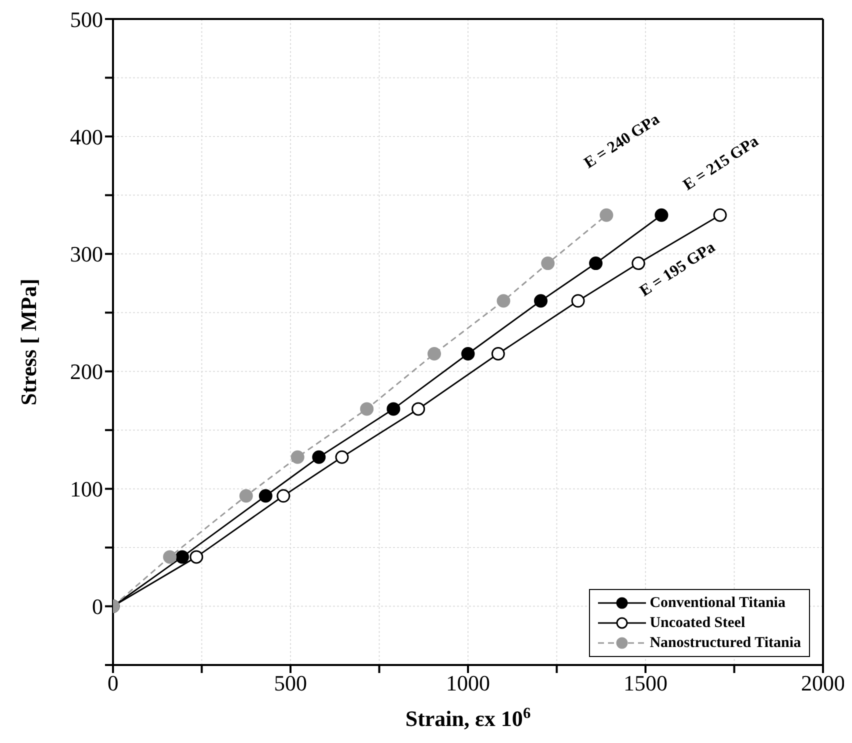  Describe the element at coordinates (113, 683) in the screenshot. I see `x-tick-label: 0` at that location.